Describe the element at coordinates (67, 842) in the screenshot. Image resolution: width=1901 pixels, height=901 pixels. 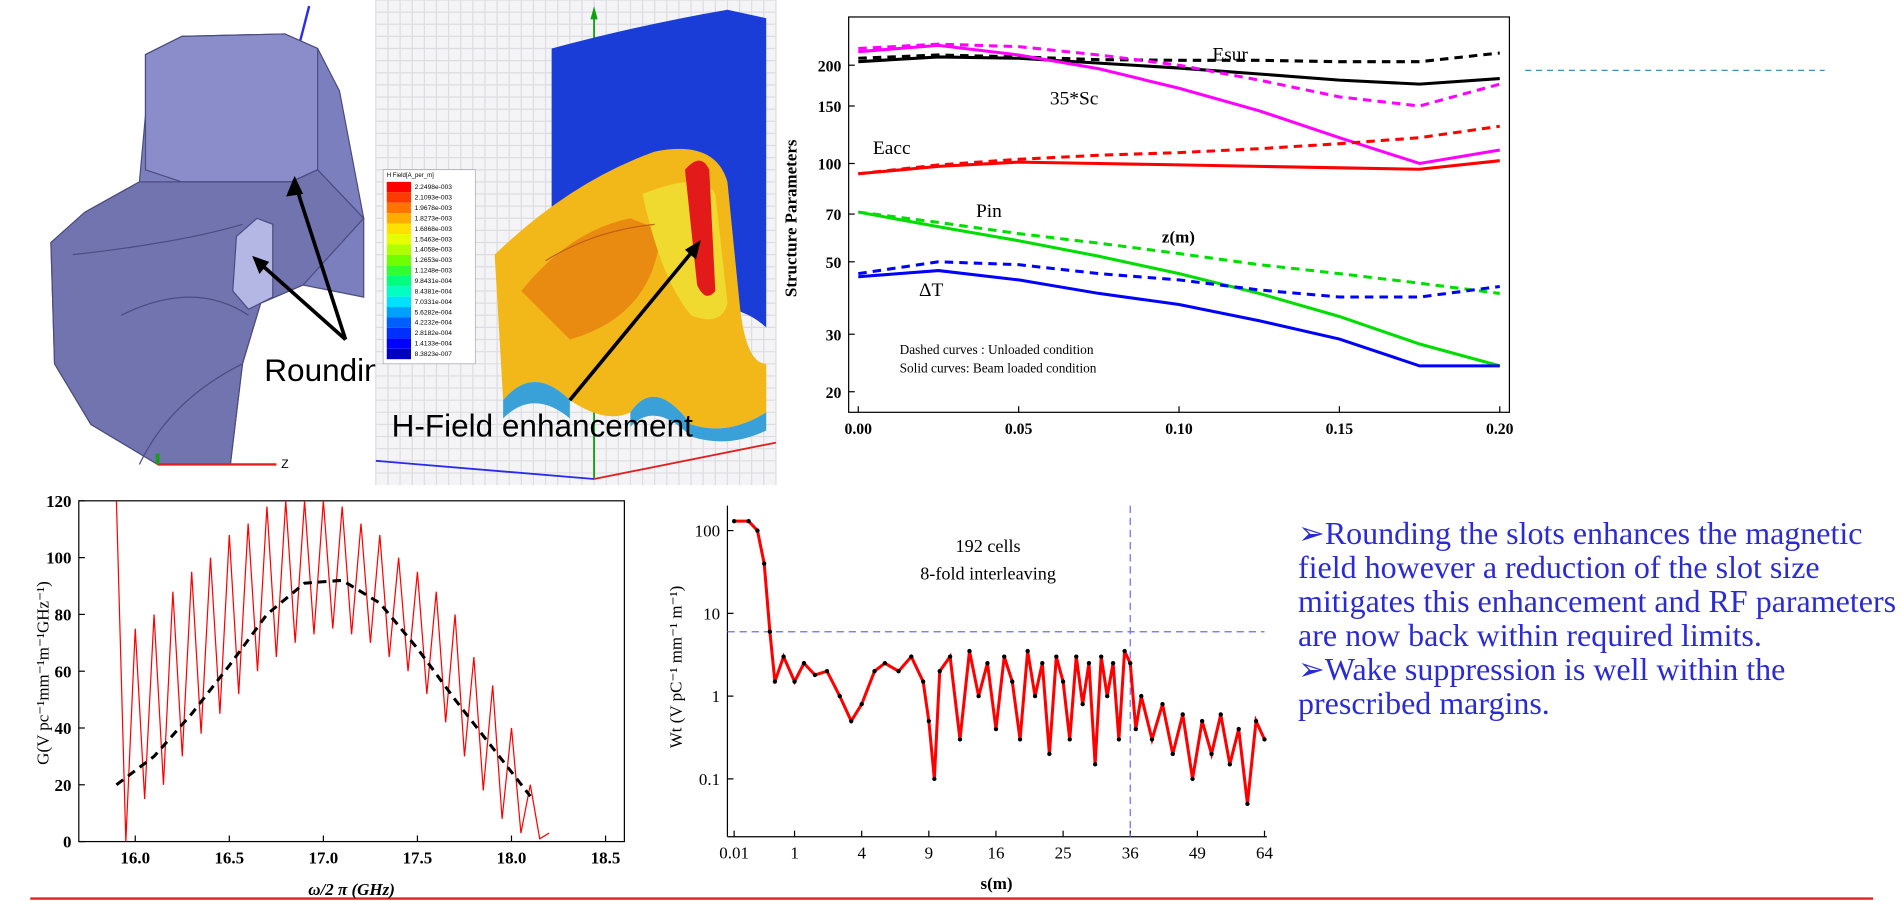
I see `y-tick-label: 0` at that location.